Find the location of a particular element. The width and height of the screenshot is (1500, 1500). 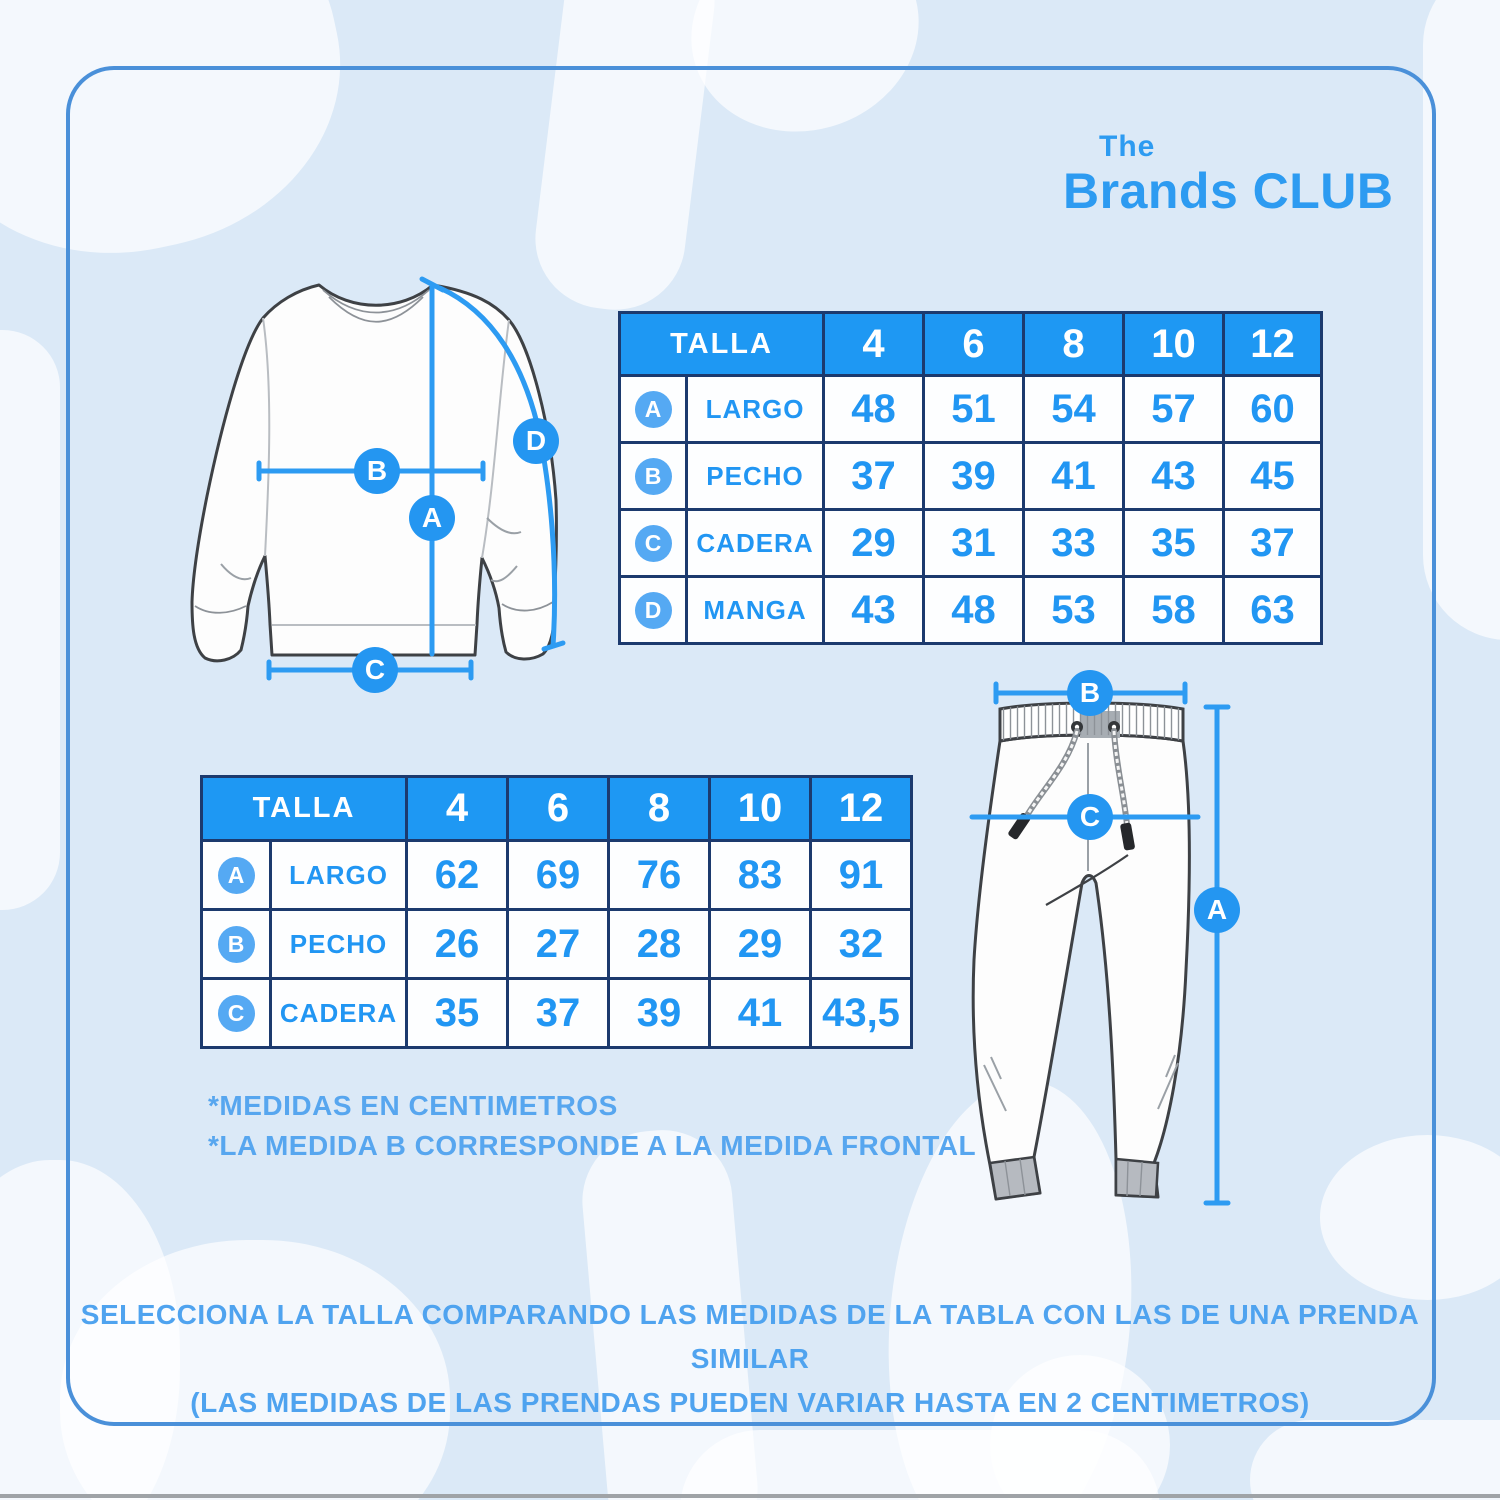

table-row: D MANGA 43 48 53 58 63 is located at coordinates (971, 610).